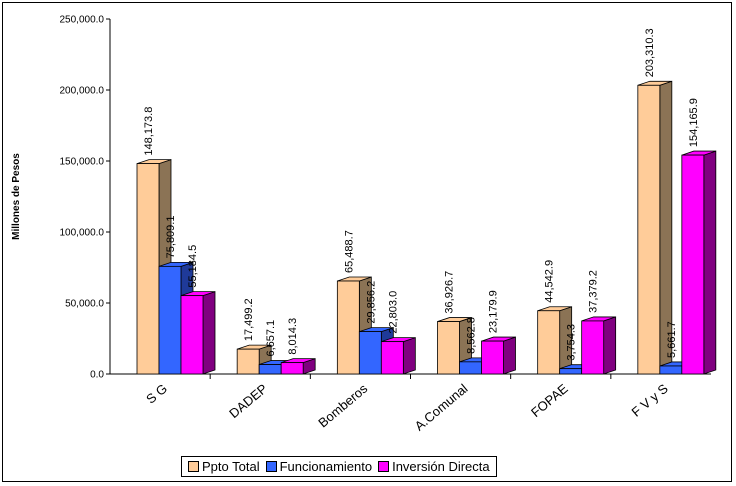 The image size is (736, 486). What do you see at coordinates (326, 466) in the screenshot?
I see `legend-label: Funcionamiento` at bounding box center [326, 466].